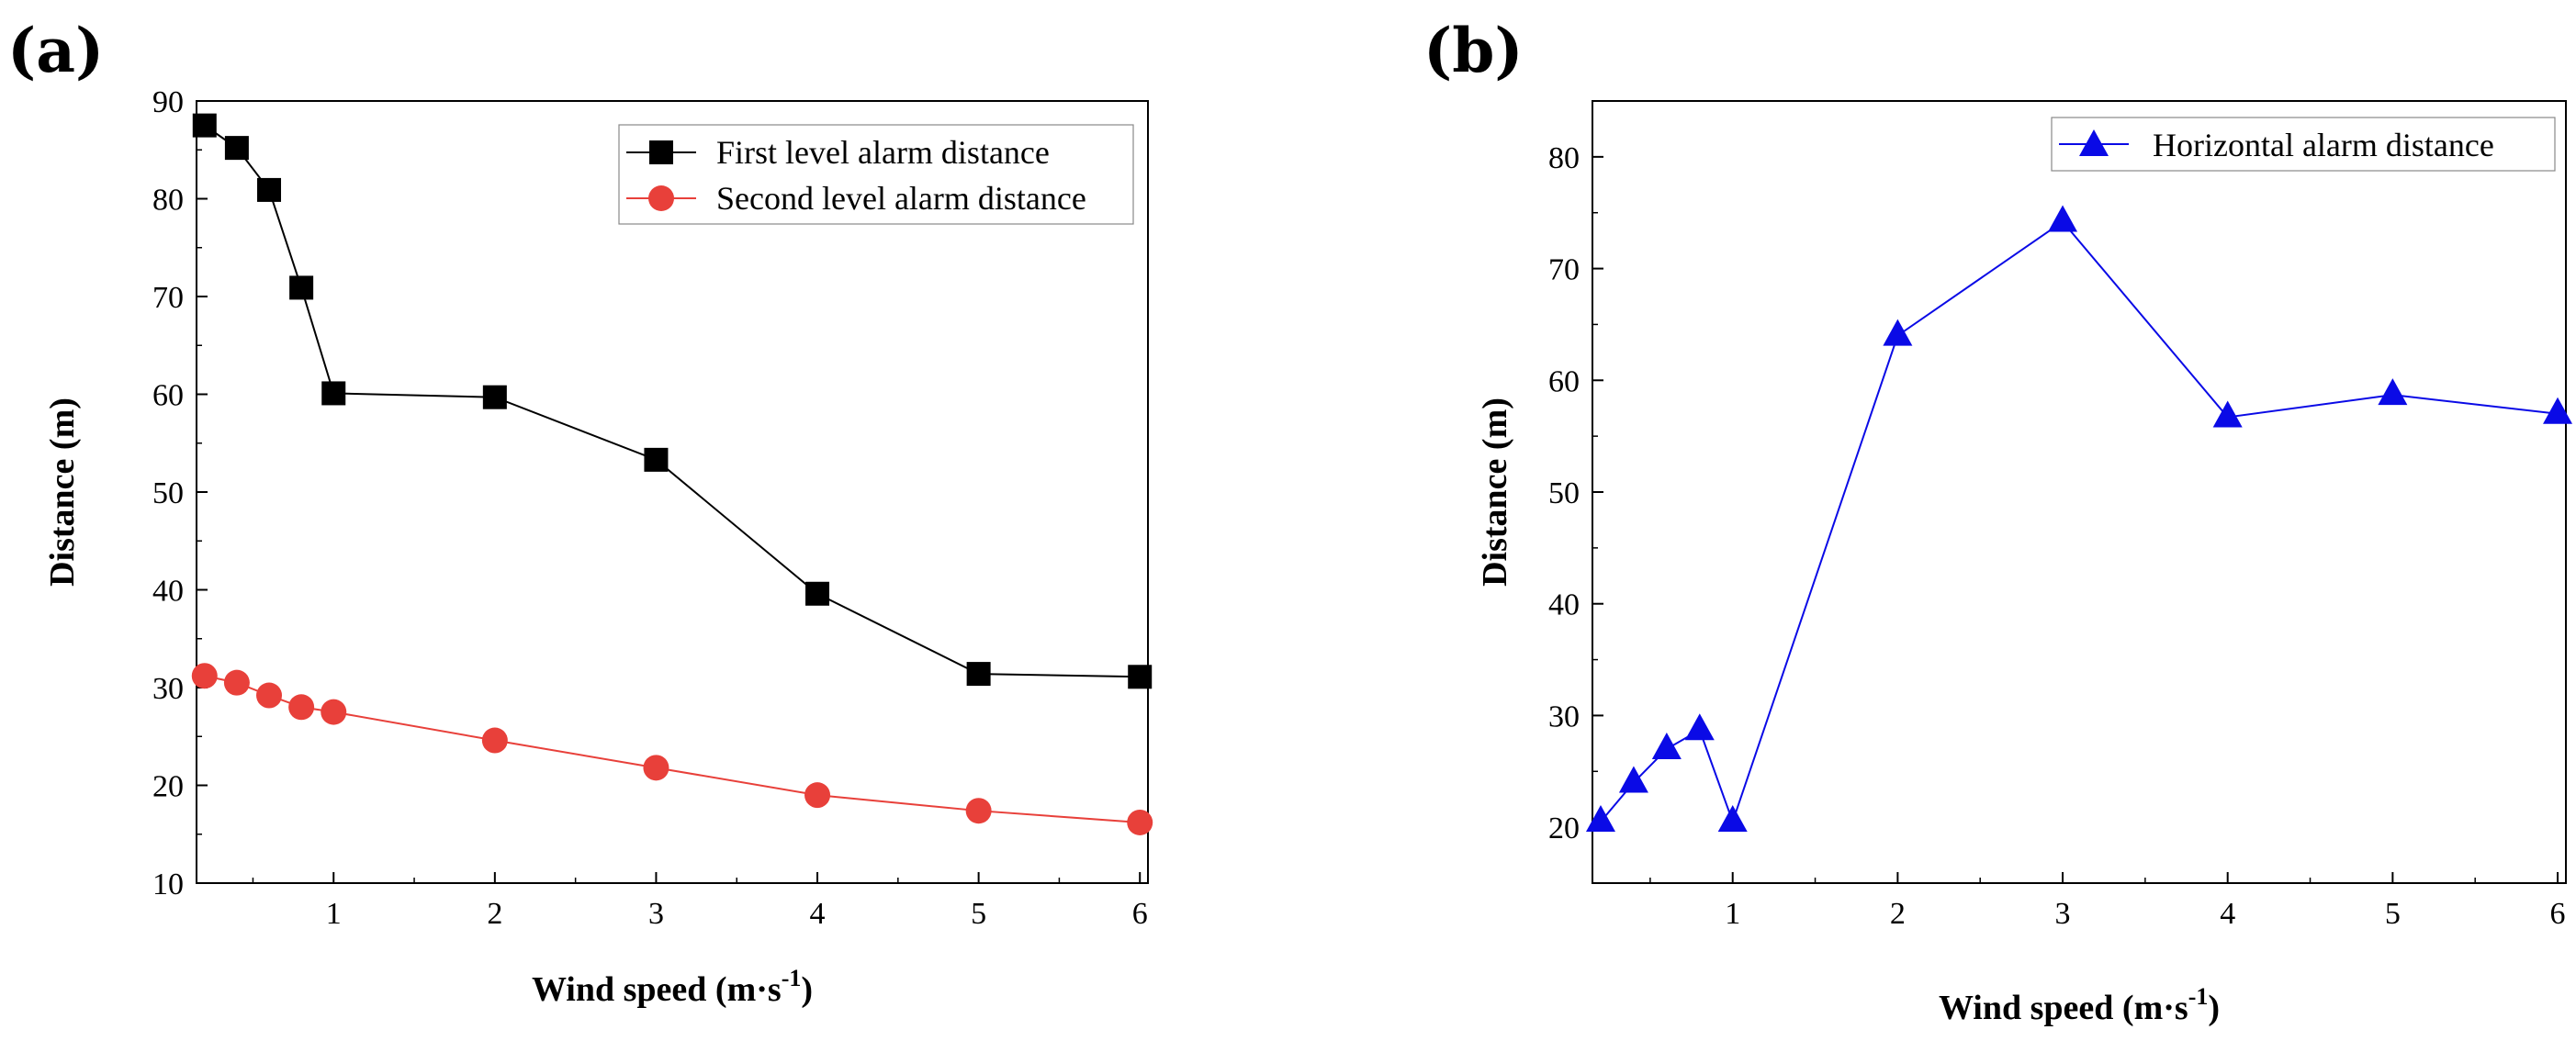  Describe the element at coordinates (1473, 51) in the screenshot. I see `panel-label-b: (b)` at that location.